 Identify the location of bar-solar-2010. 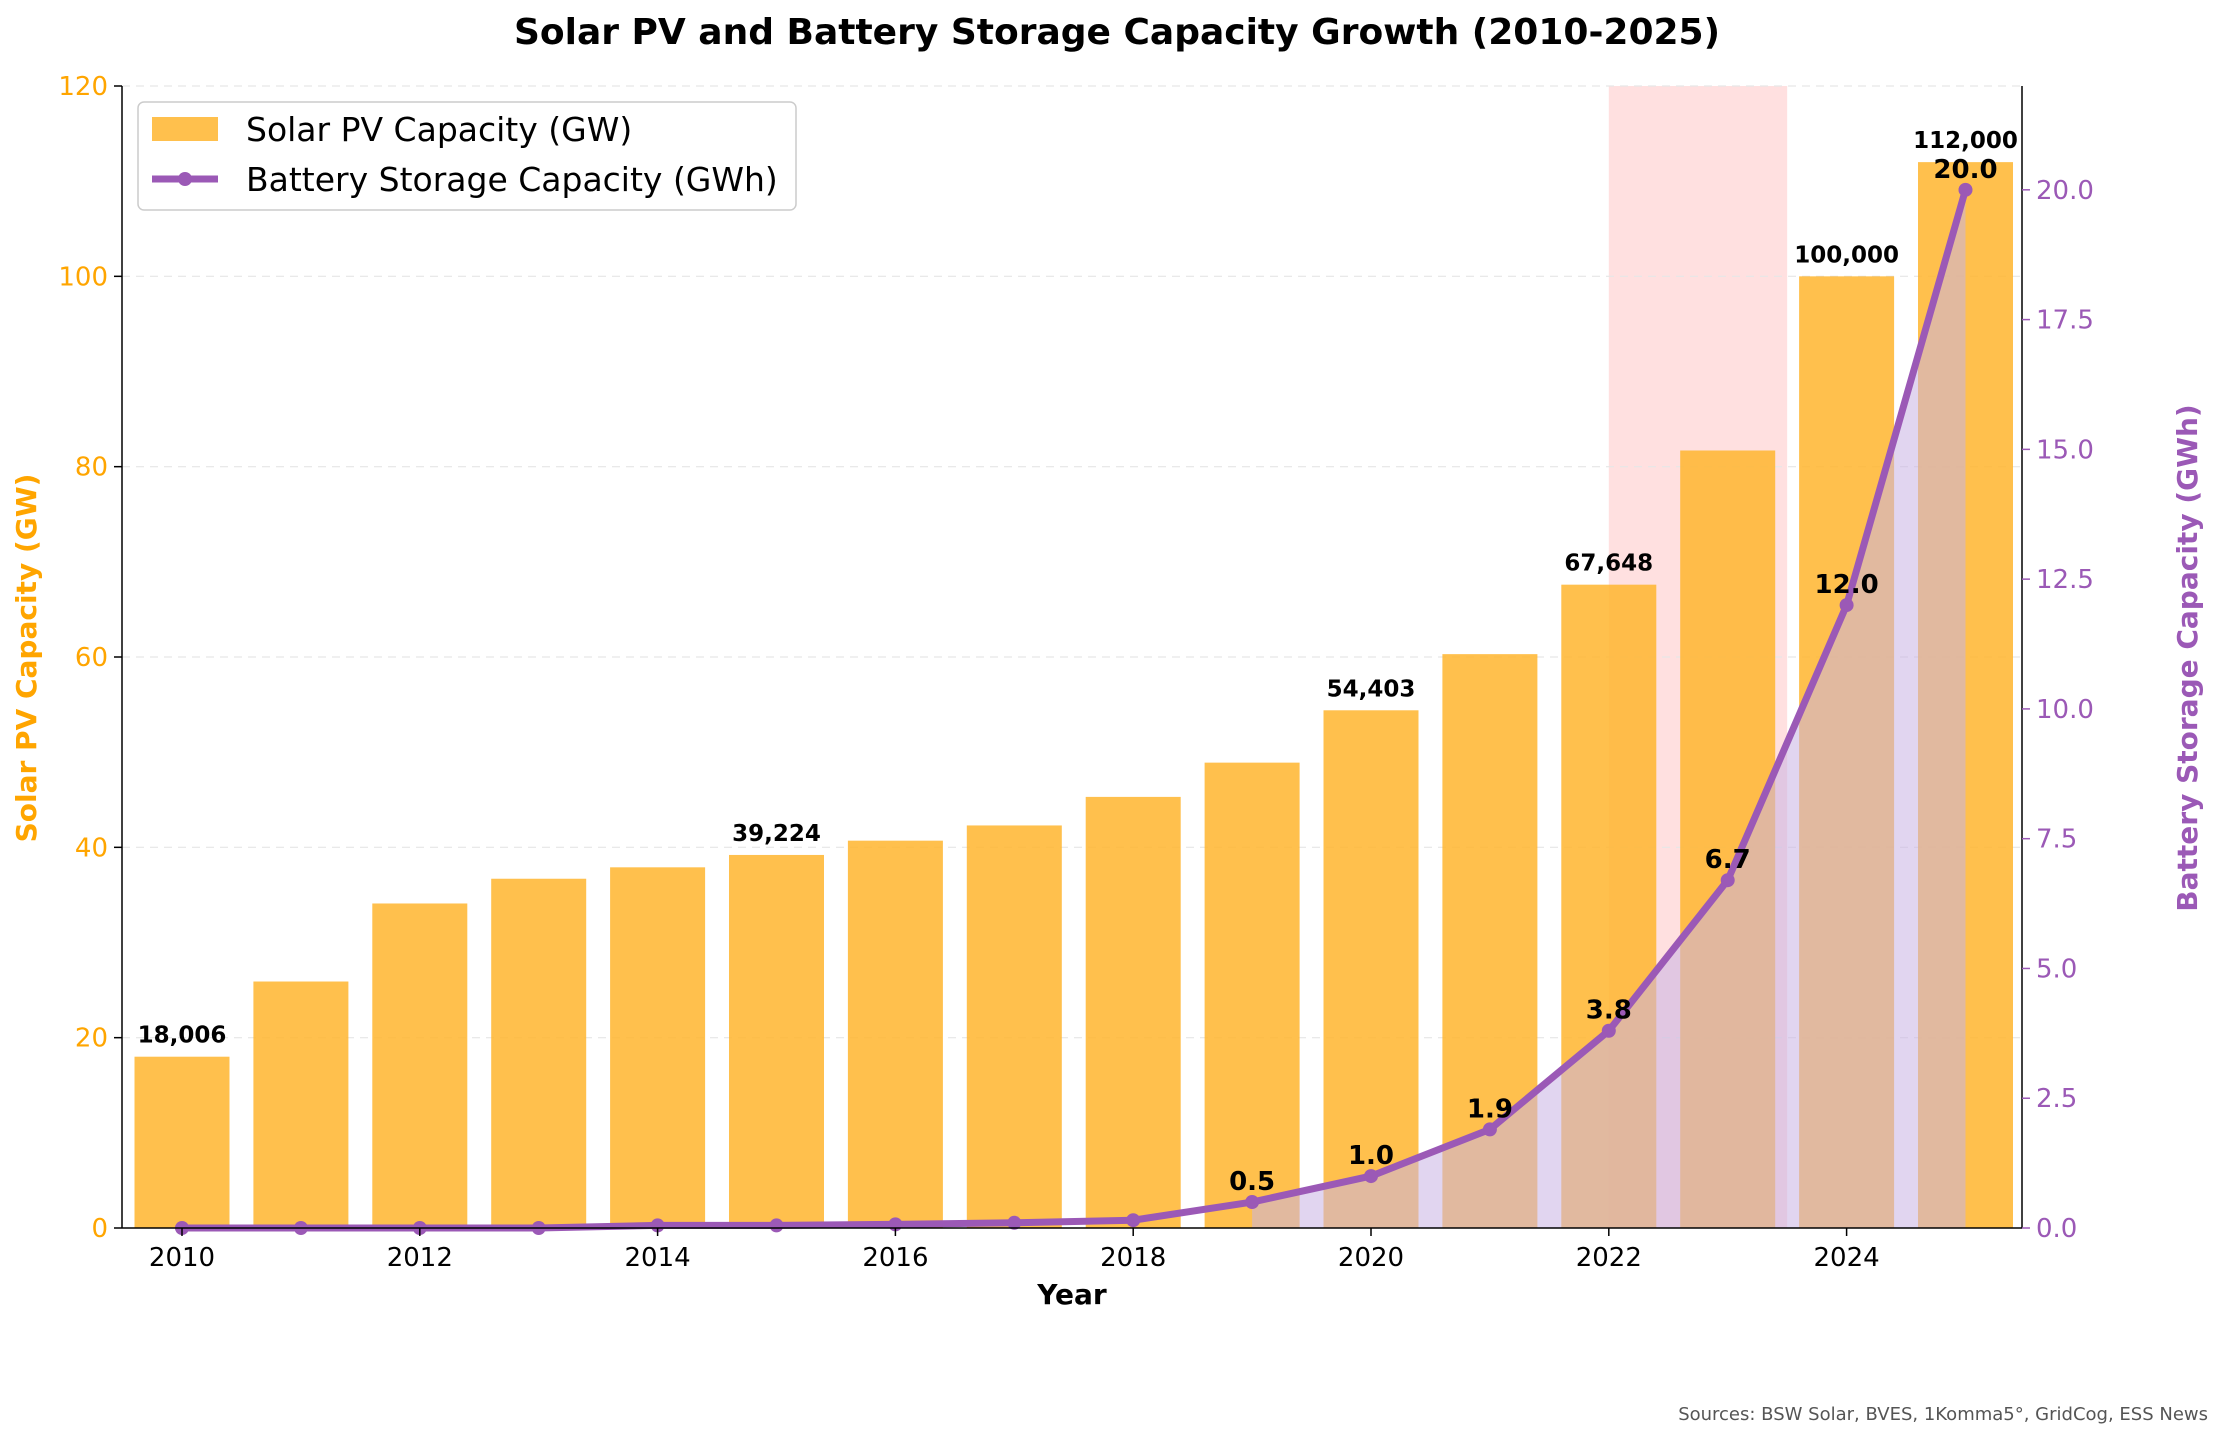
(182, 1142).